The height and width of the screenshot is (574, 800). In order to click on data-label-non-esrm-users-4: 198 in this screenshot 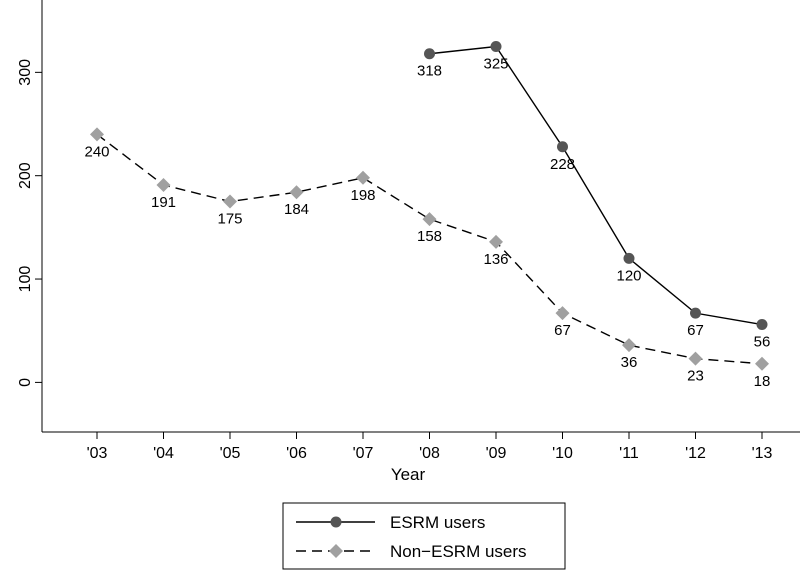, I will do `click(362, 195)`.